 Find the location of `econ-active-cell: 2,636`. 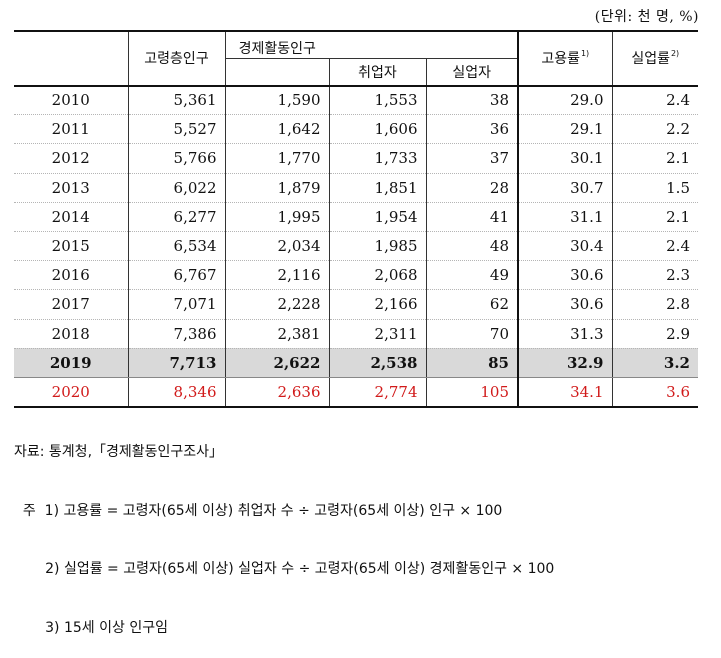

econ-active-cell: 2,636 is located at coordinates (276, 392).